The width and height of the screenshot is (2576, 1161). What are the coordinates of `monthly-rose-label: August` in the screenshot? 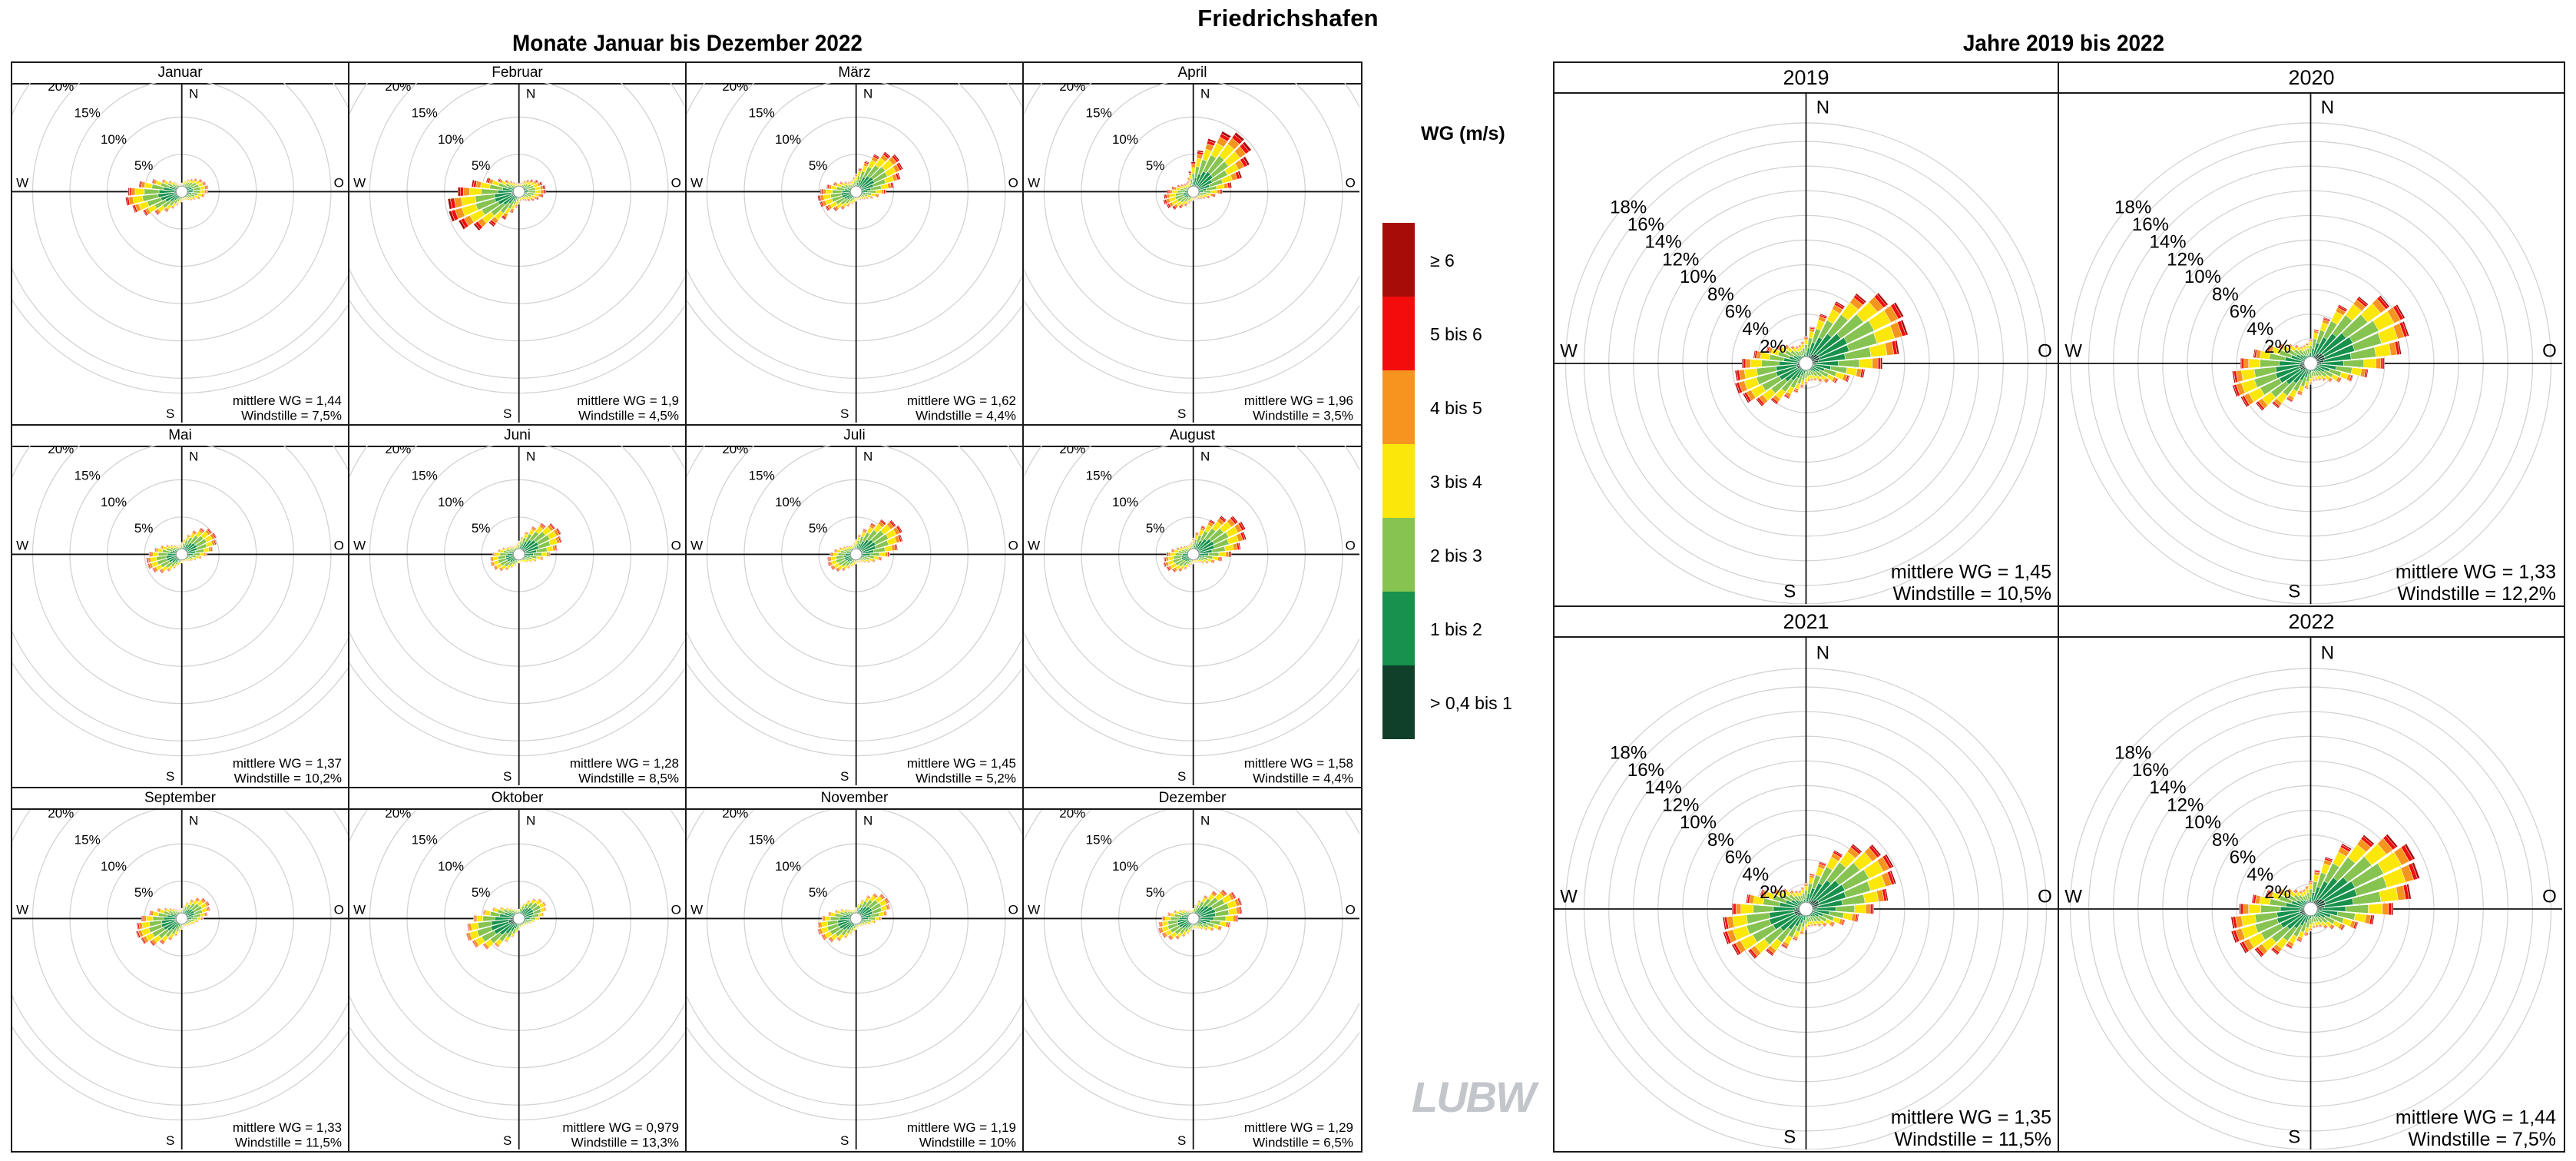 It's located at (1192, 436).